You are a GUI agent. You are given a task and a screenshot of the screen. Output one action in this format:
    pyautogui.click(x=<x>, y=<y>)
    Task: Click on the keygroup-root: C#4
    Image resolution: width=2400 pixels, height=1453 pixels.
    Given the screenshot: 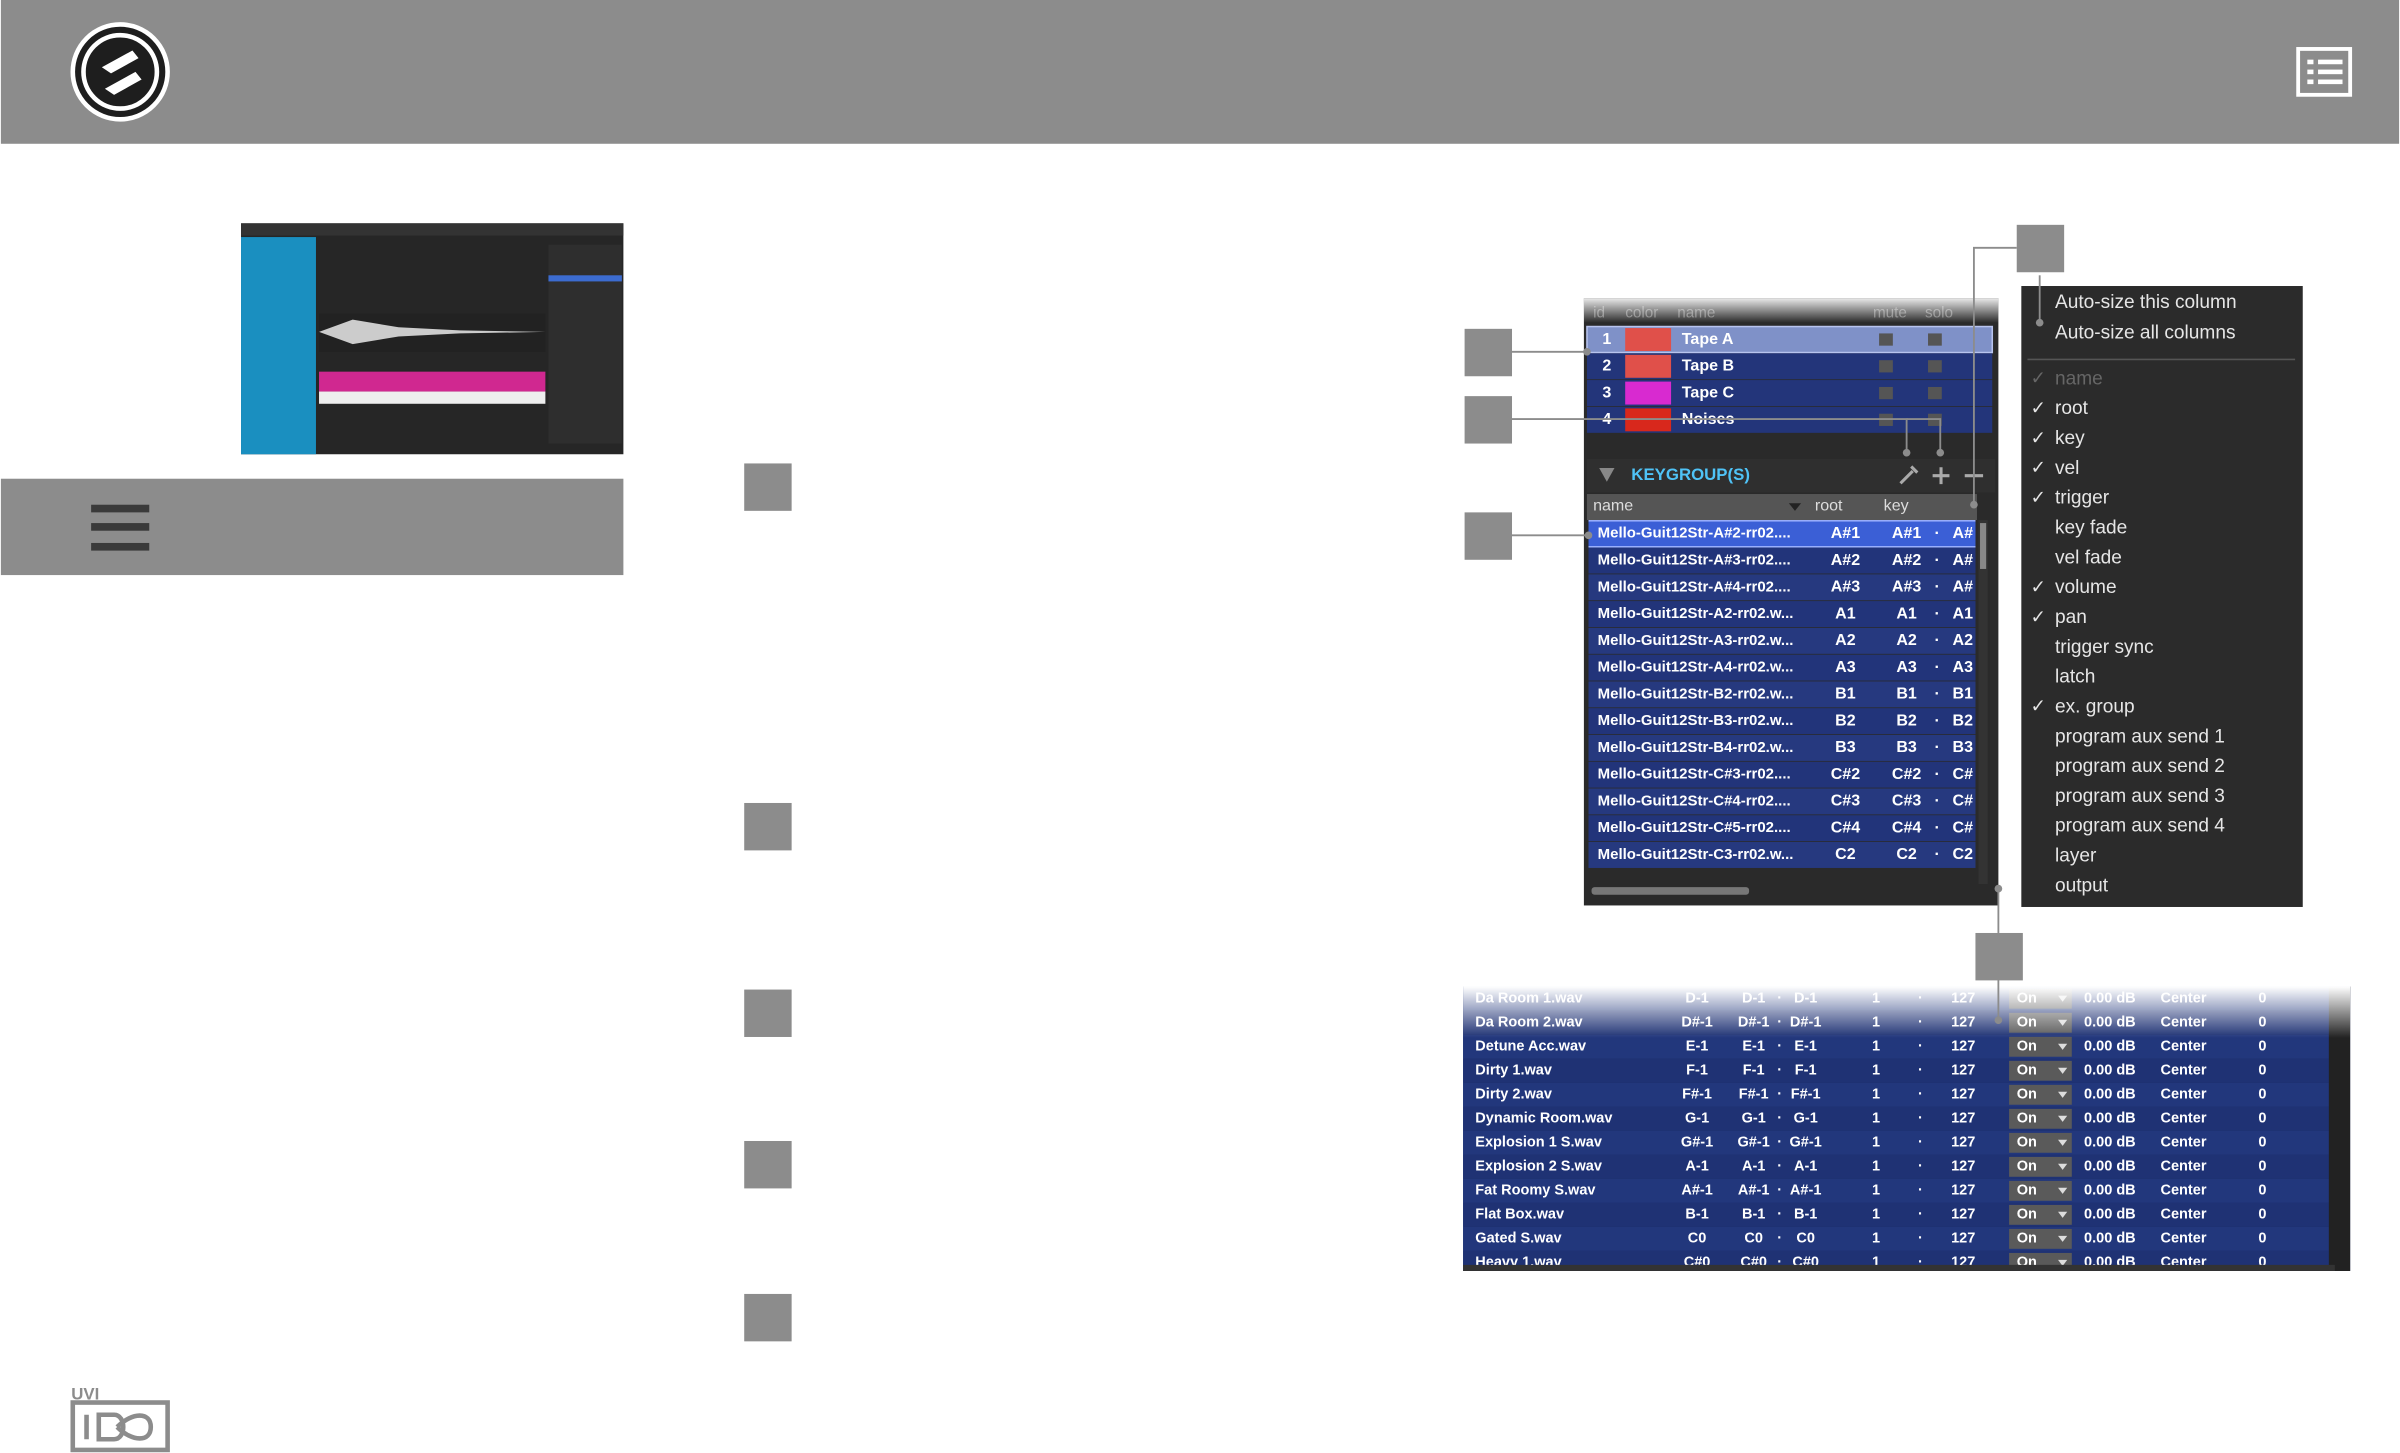 What is the action you would take?
    pyautogui.click(x=1846, y=827)
    